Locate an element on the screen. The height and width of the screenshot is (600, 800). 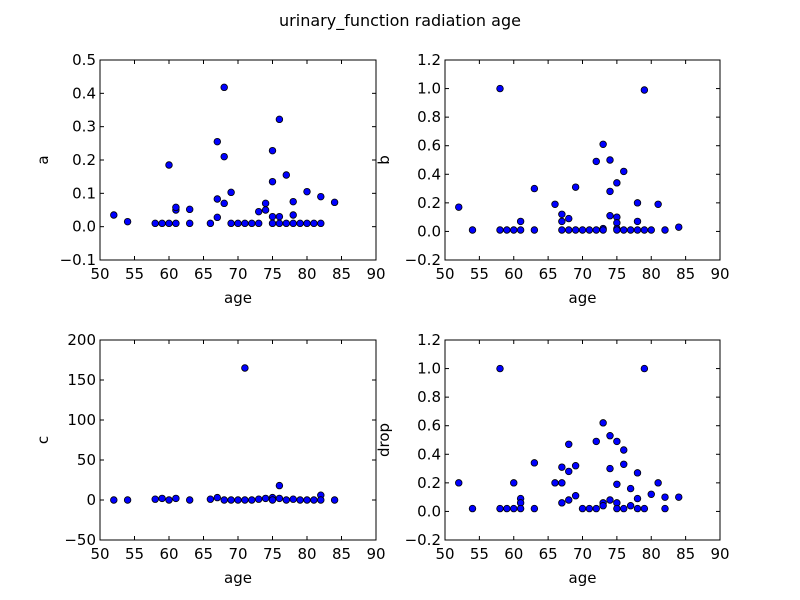
x-tick-label: 60 is located at coordinates (513, 554).